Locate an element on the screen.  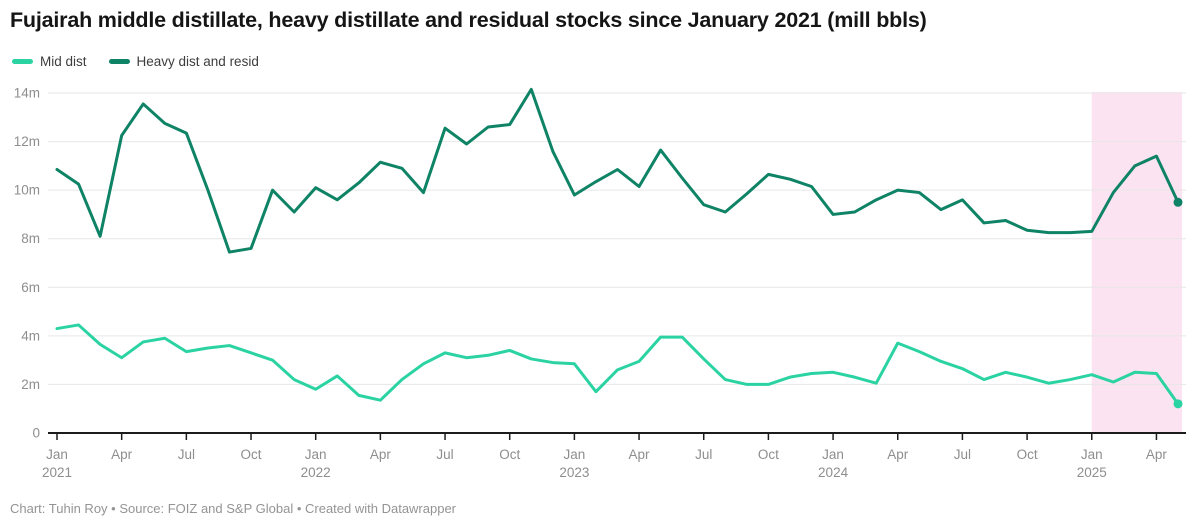
x-tick-year-label: 2023 is located at coordinates (574, 472).